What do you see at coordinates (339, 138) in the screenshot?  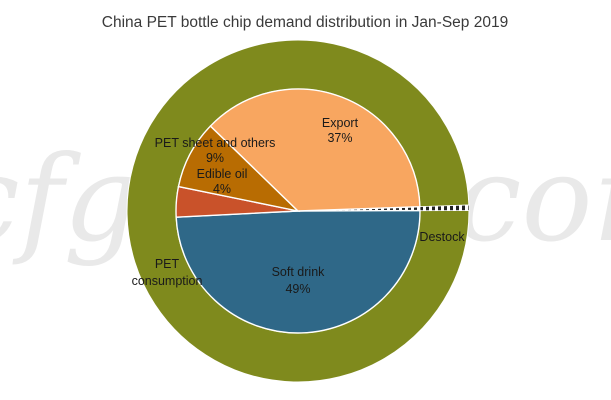 I see `label-export-pct: 37%` at bounding box center [339, 138].